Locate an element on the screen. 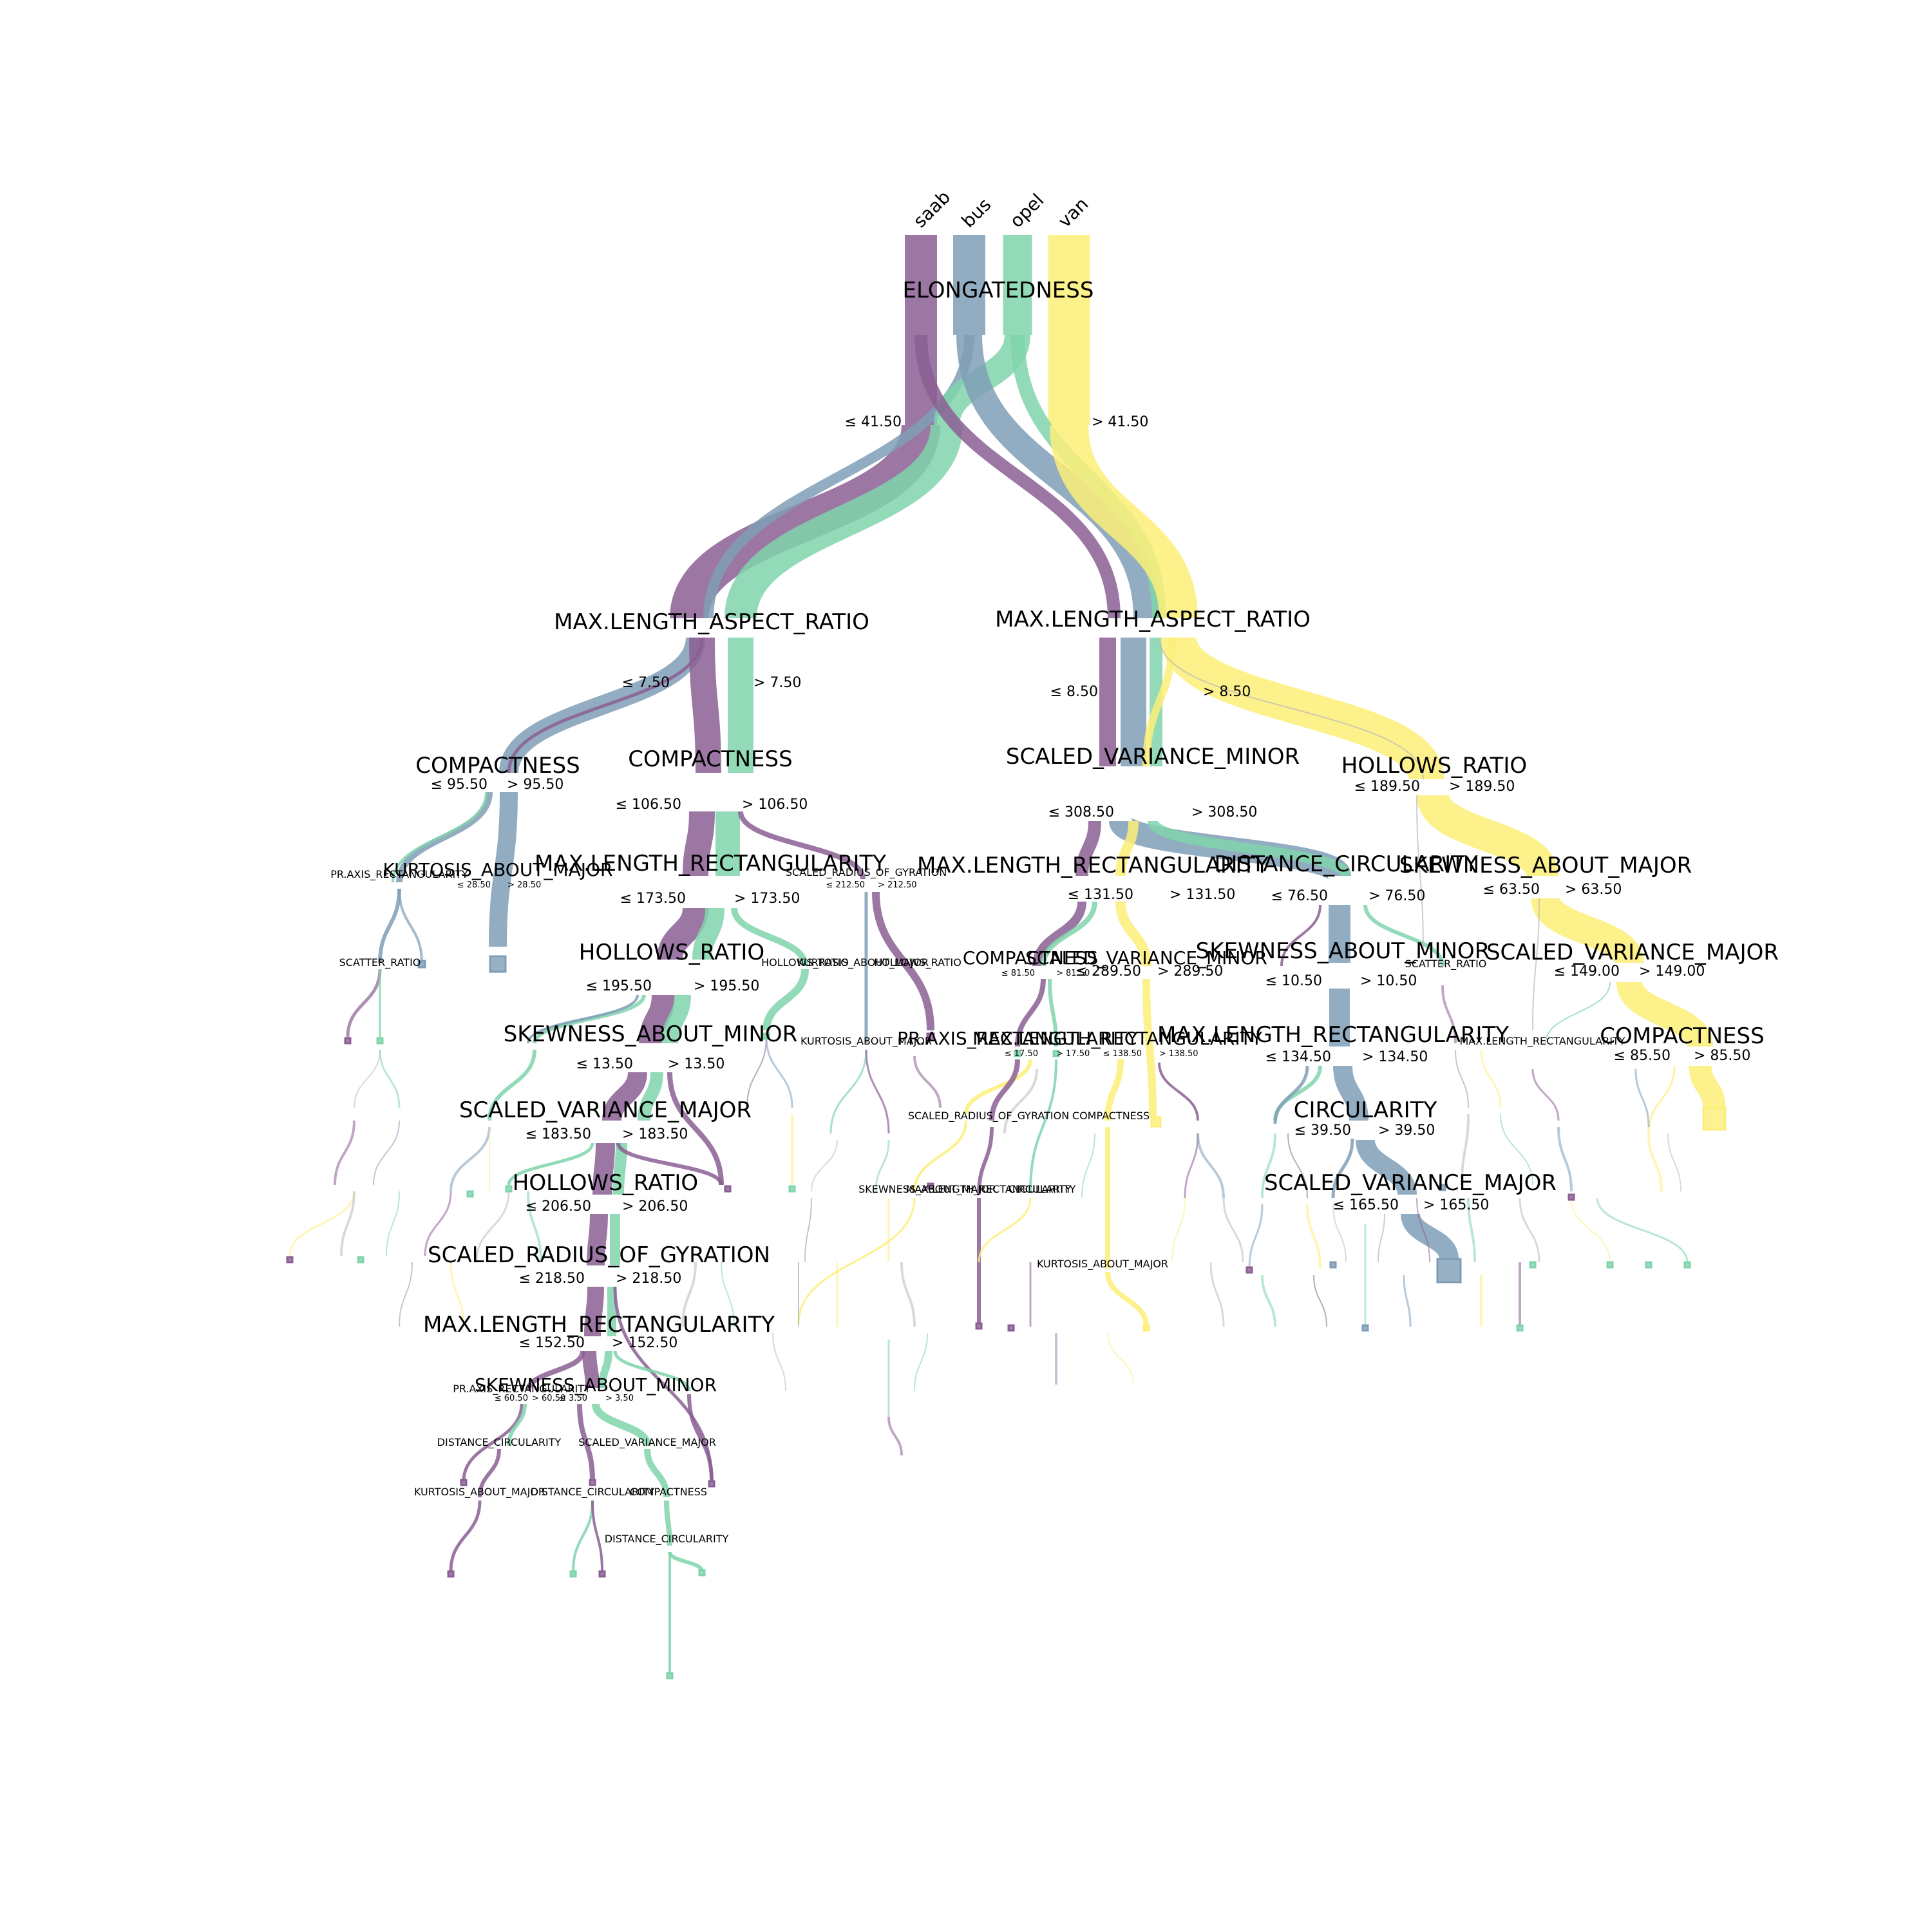  node-rll-left: ≤ 131.50 is located at coordinates (1100, 895).